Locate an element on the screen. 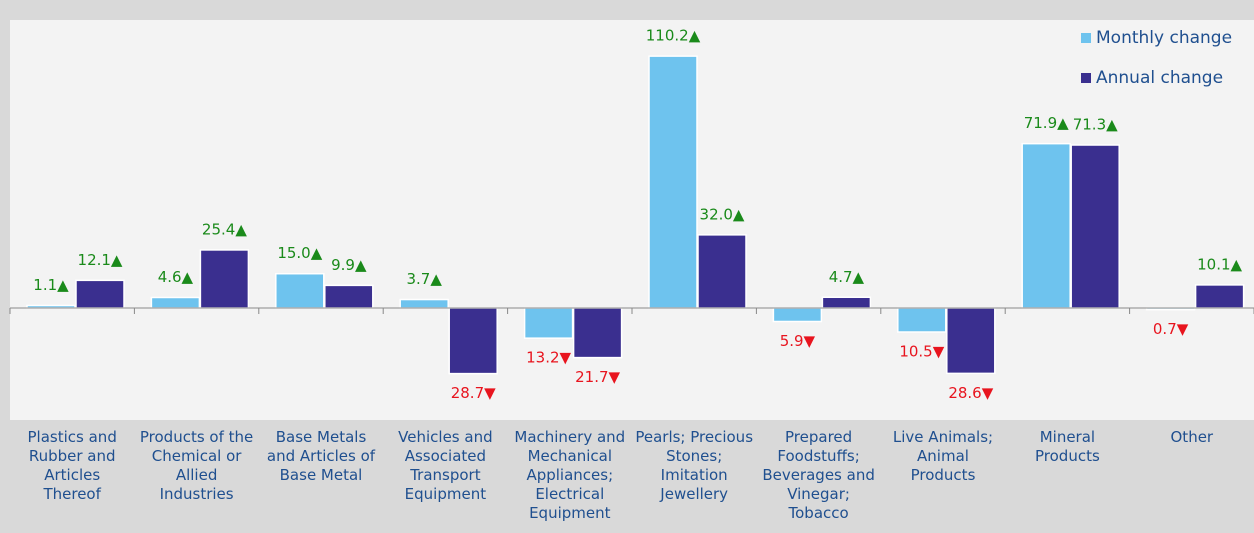  data-label: 71.3▲ is located at coordinates (1095, 125).